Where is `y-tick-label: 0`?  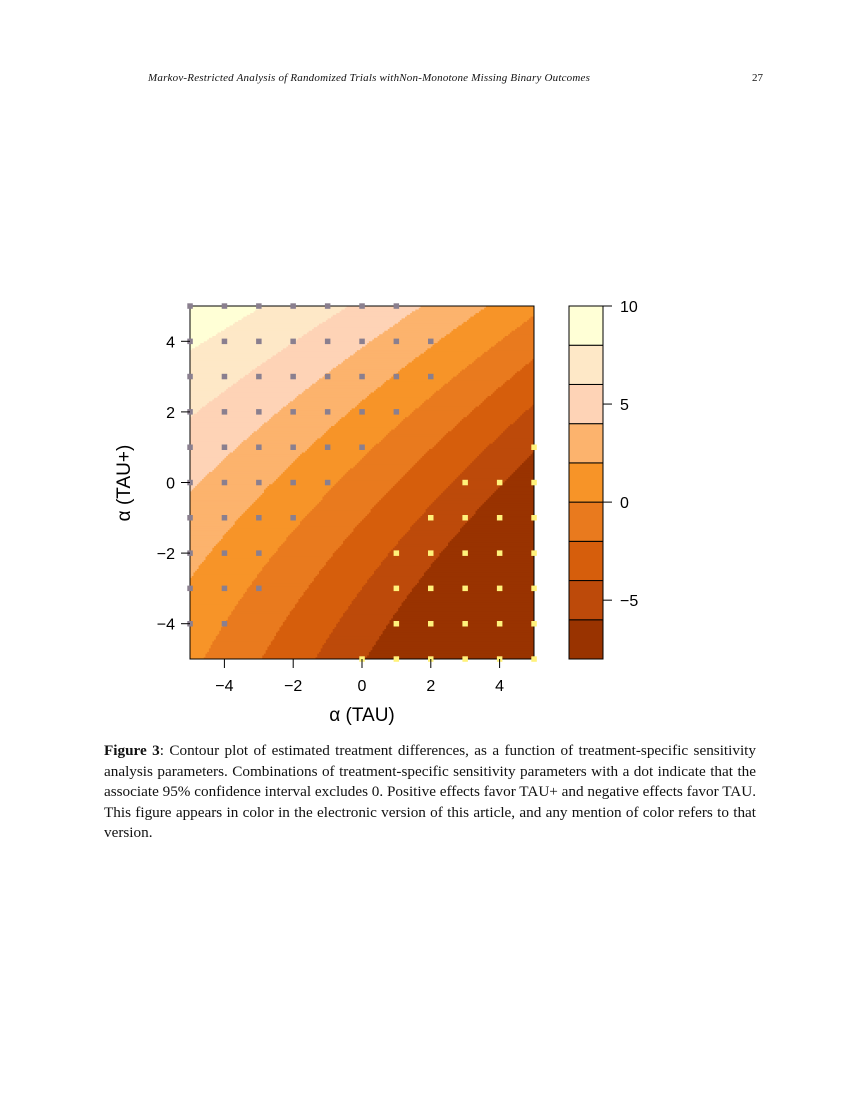 y-tick-label: 0 is located at coordinates (170, 484).